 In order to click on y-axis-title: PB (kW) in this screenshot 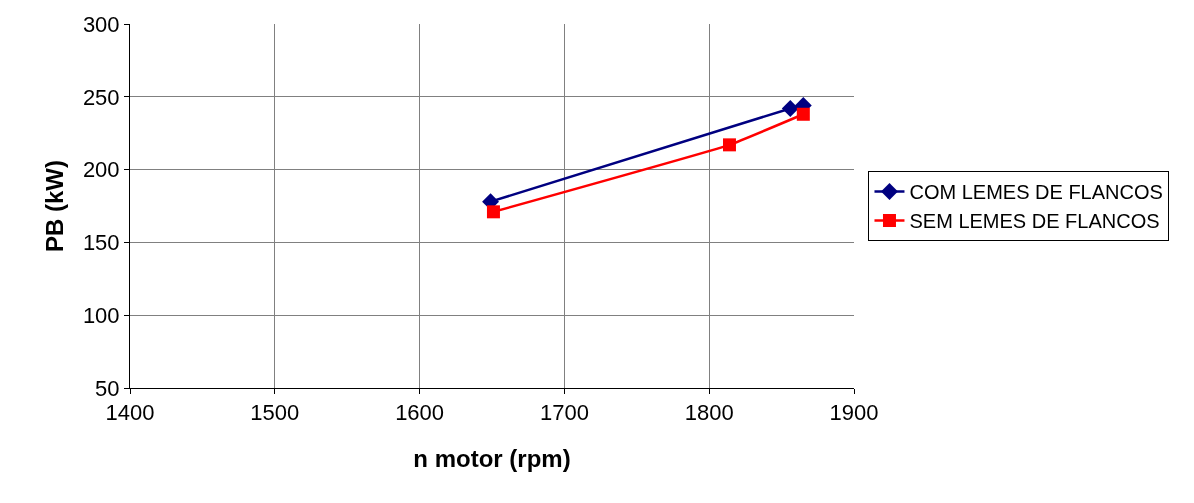, I will do `click(54, 206)`.